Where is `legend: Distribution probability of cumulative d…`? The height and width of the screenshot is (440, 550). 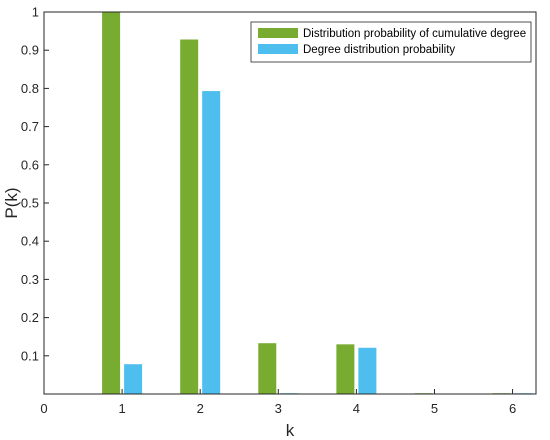
legend: Distribution probability of cumulative d… is located at coordinates (391, 42).